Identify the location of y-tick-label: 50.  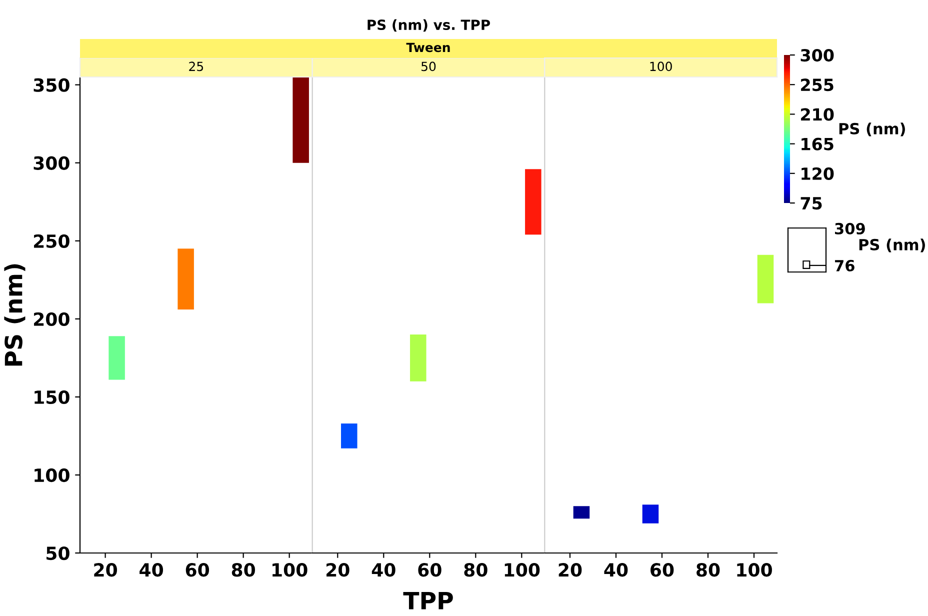
(58, 553).